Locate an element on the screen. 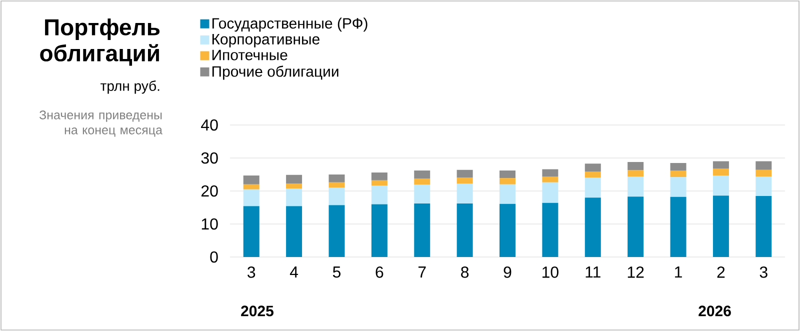  x-tick-label: 5 is located at coordinates (336, 272).